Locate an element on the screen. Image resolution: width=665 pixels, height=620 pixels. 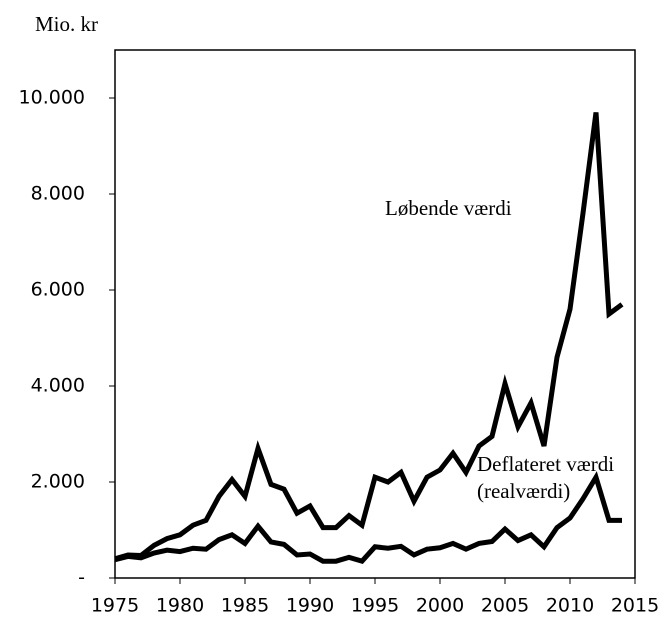
x-tick-label: 1975 is located at coordinates (115, 606).